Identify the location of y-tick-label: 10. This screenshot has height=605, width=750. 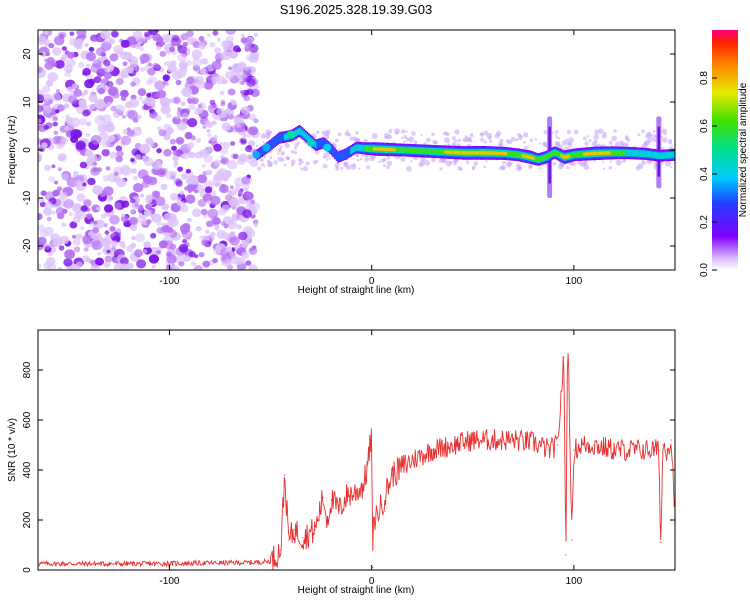
(27, 102).